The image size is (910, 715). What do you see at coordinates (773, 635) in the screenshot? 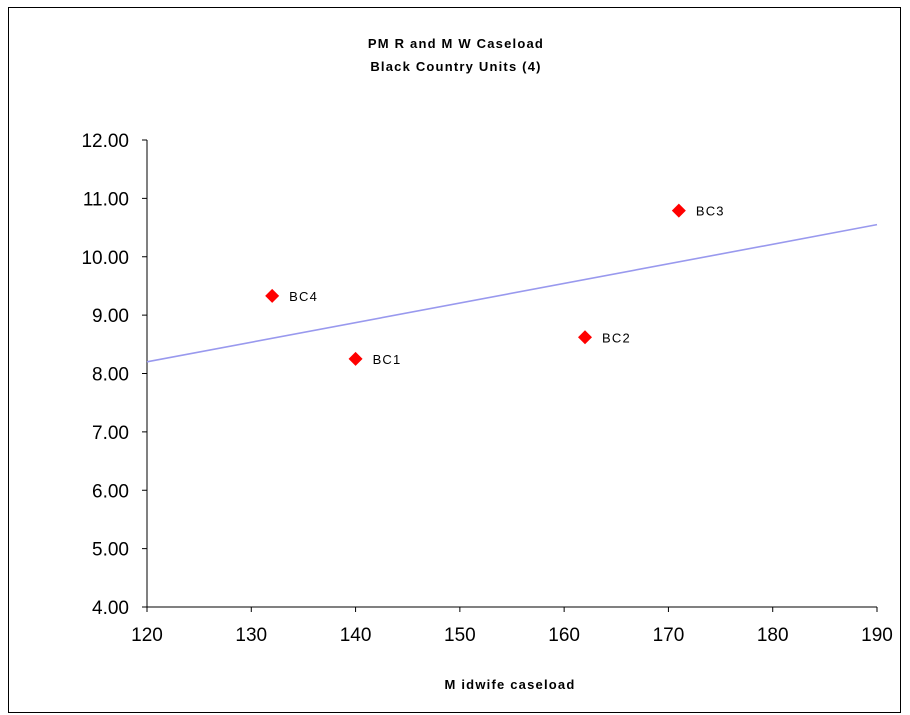
I see `x-tick-label: 180` at bounding box center [773, 635].